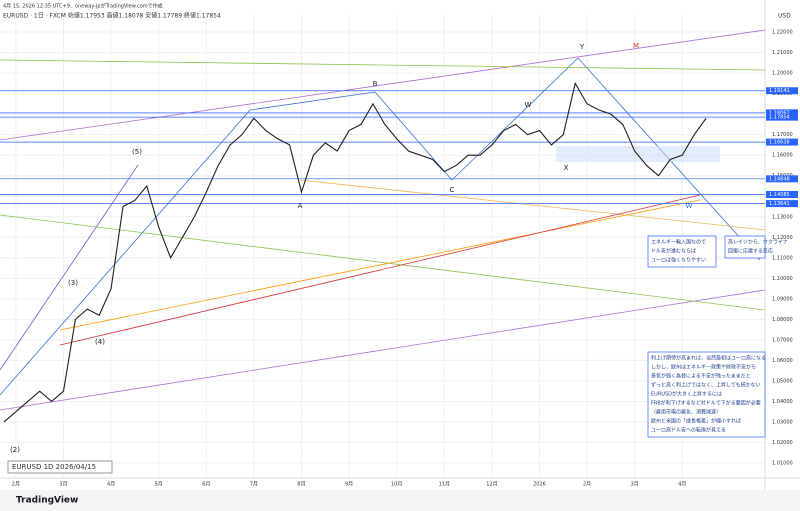  What do you see at coordinates (100, 342) in the screenshot?
I see `wave-label: (4)` at bounding box center [100, 342].